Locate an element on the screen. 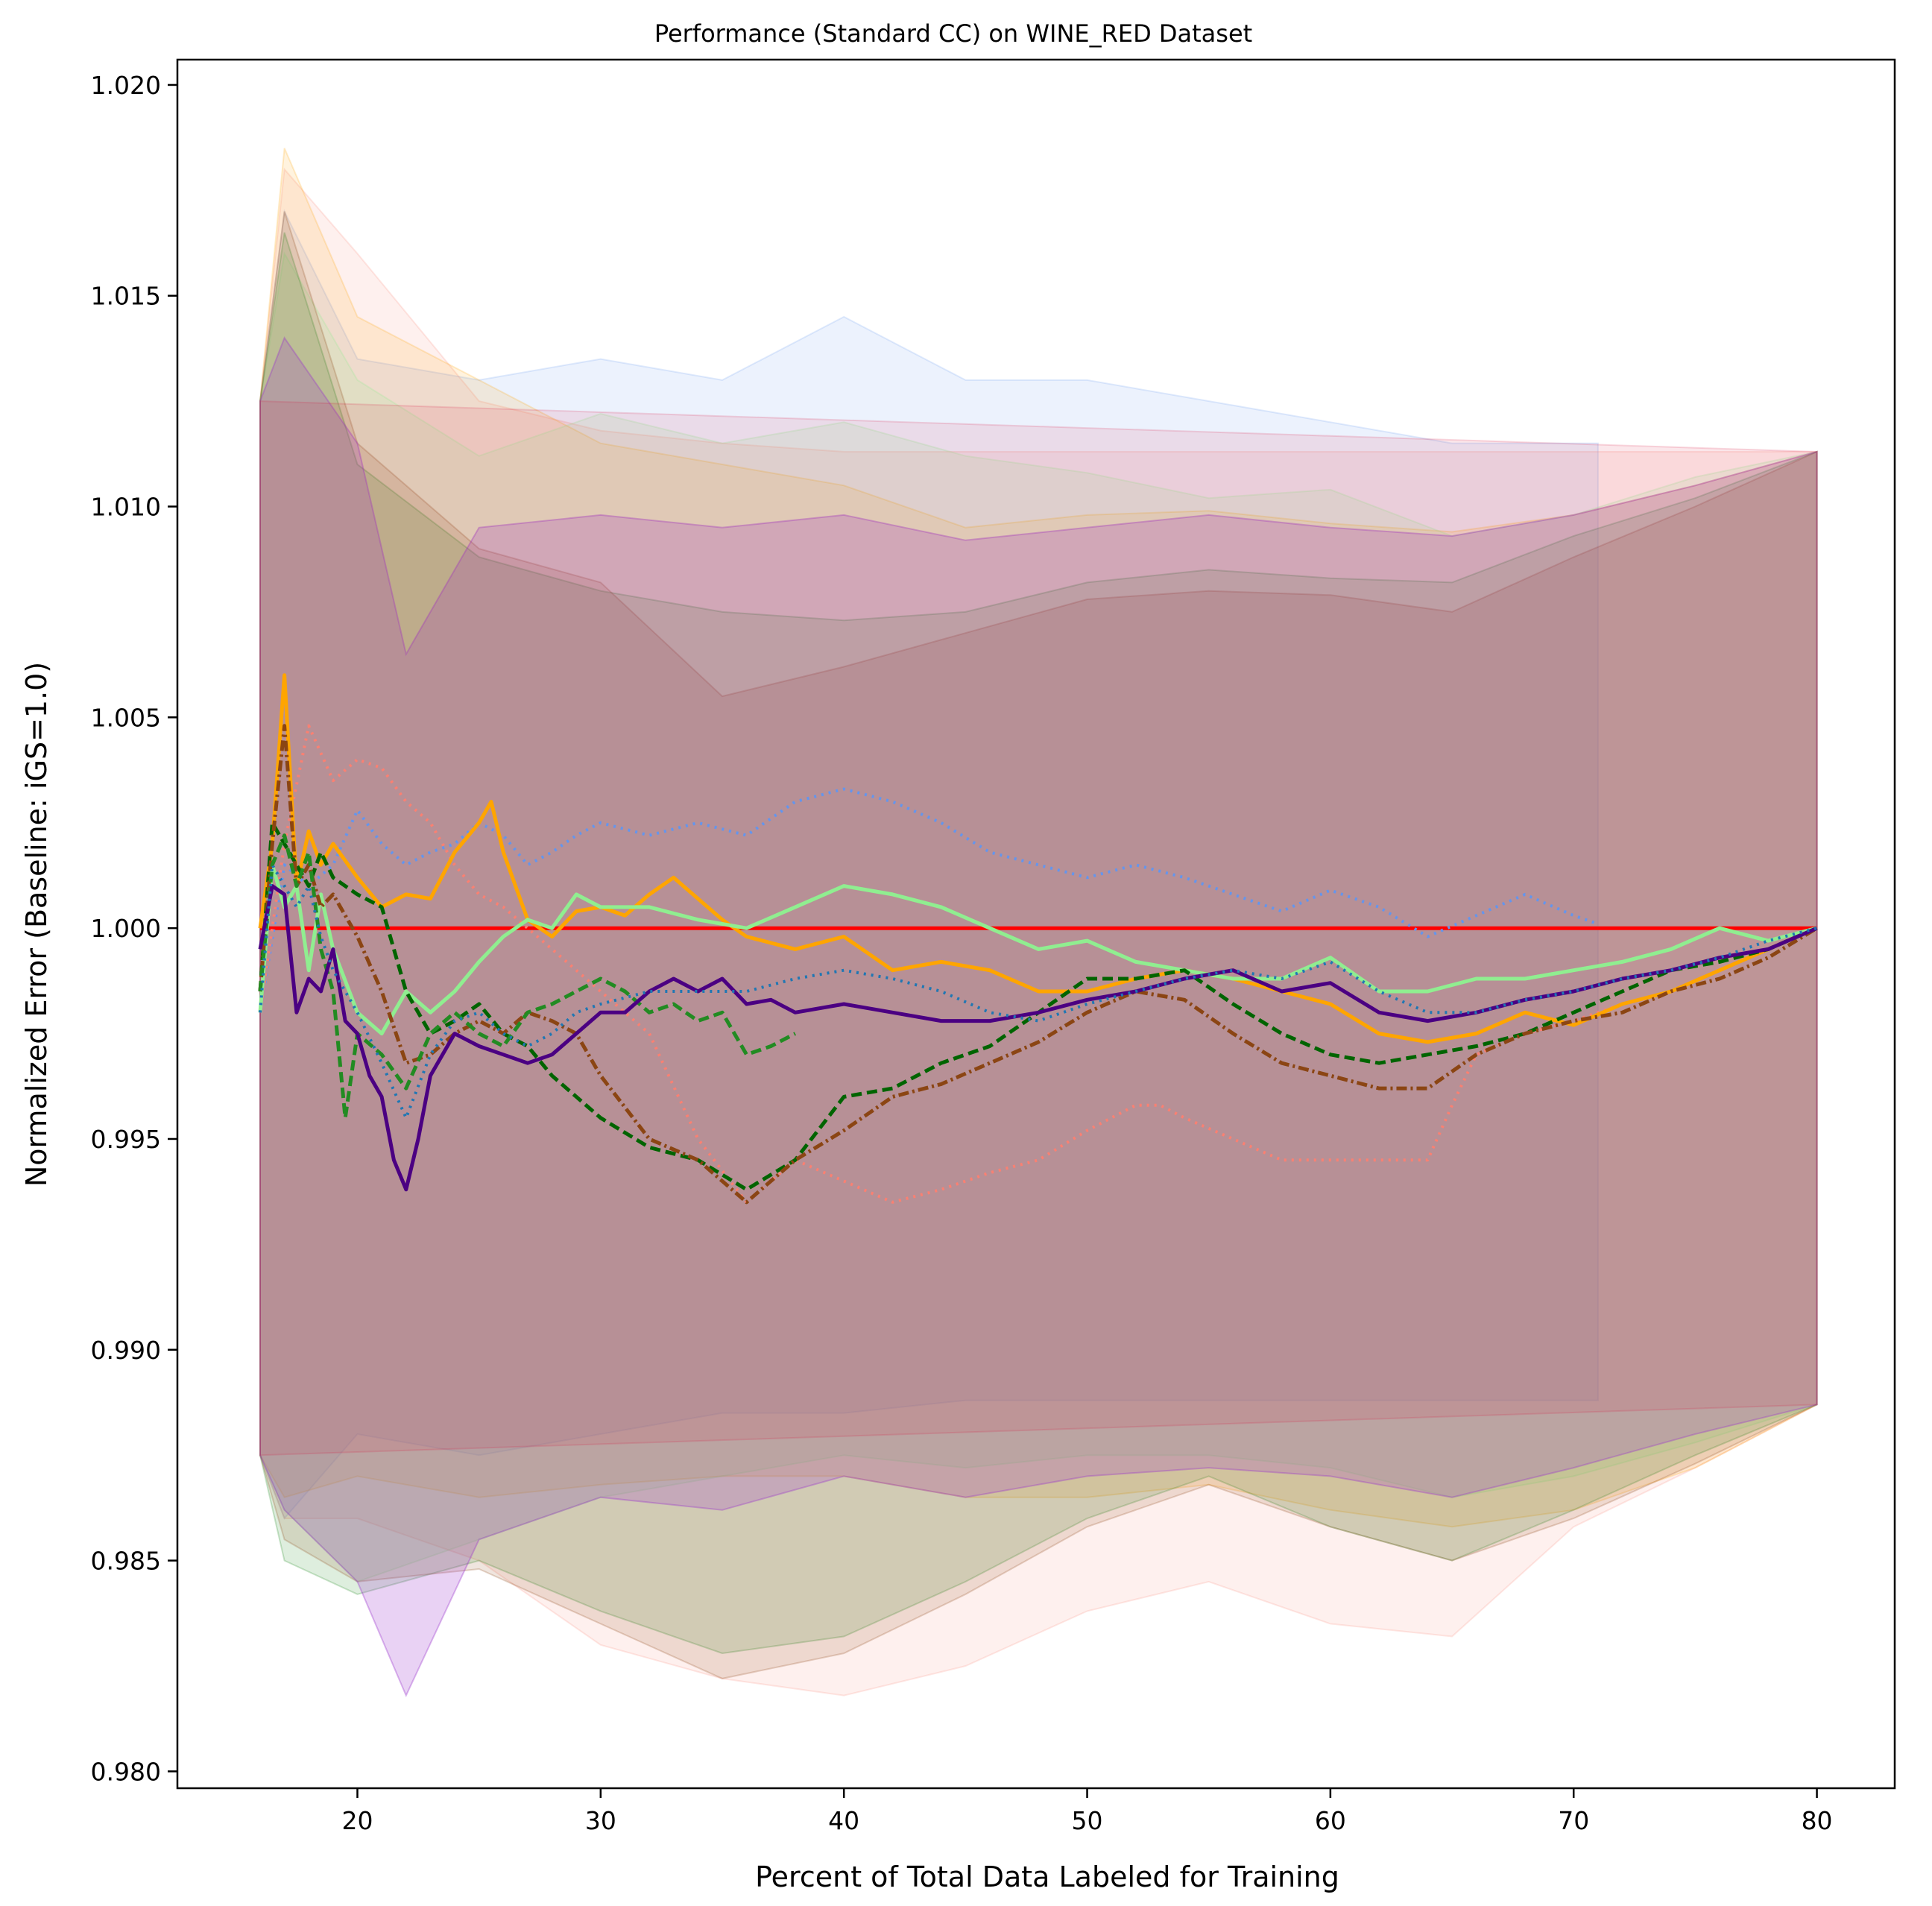 This screenshot has height=1906, width=1932. x-tick-label: 60 is located at coordinates (1330, 1820).